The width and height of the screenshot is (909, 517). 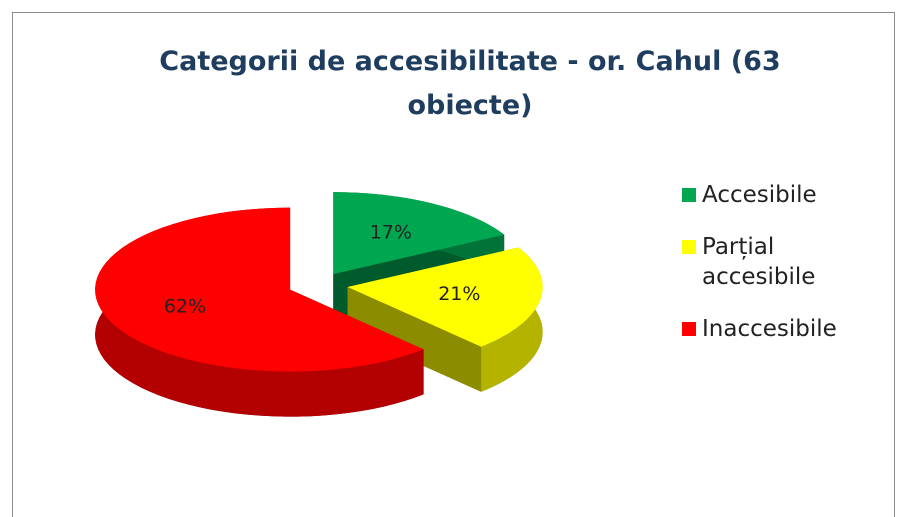 I want to click on legend-item: Parțial accesibile, so click(x=782, y=262).